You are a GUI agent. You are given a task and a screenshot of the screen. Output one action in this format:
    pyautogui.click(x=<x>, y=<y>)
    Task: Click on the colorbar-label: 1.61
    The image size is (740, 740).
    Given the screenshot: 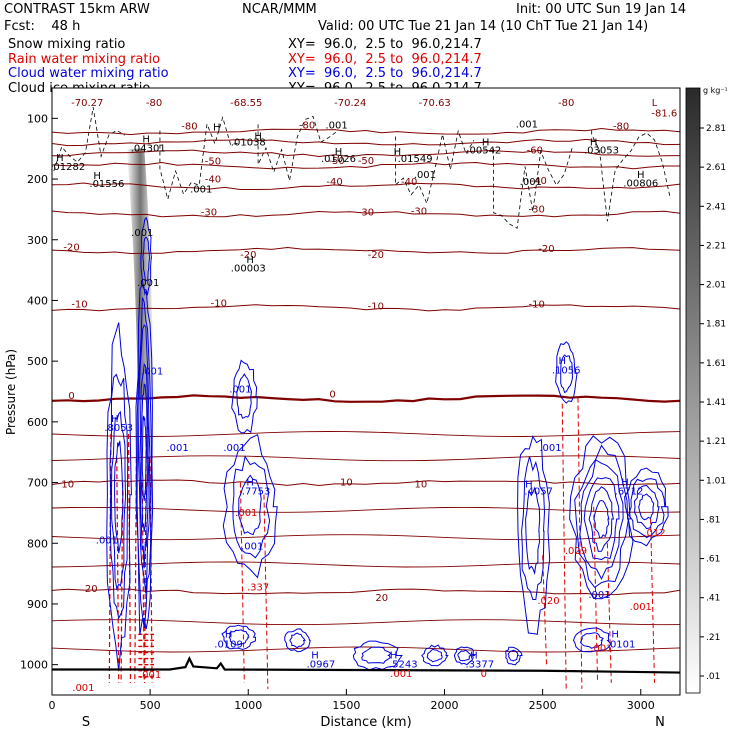 What is the action you would take?
    pyautogui.click(x=716, y=364)
    